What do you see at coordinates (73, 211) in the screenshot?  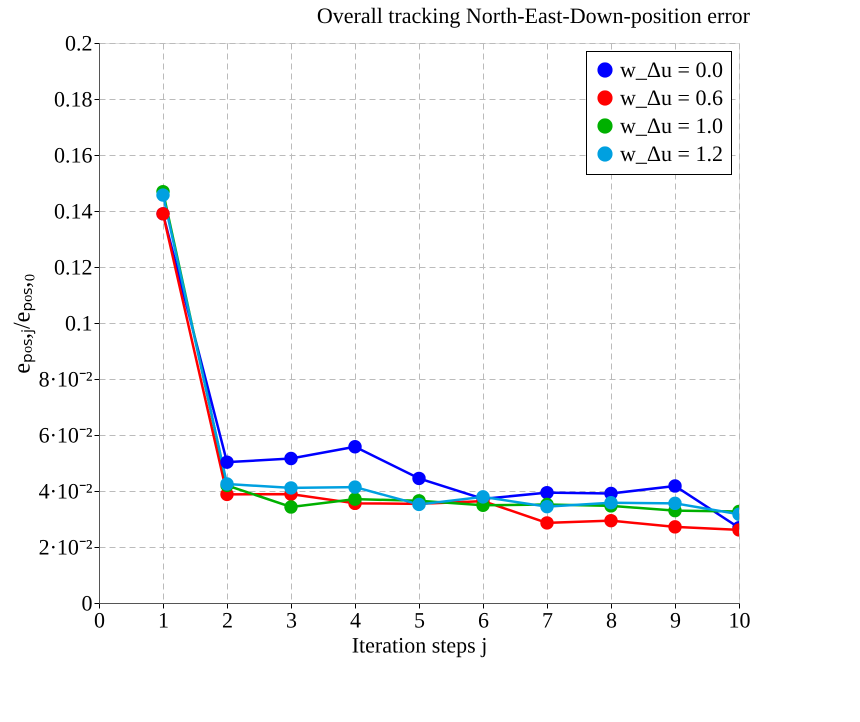 I see `y-tick-label: 0.14` at bounding box center [73, 211].